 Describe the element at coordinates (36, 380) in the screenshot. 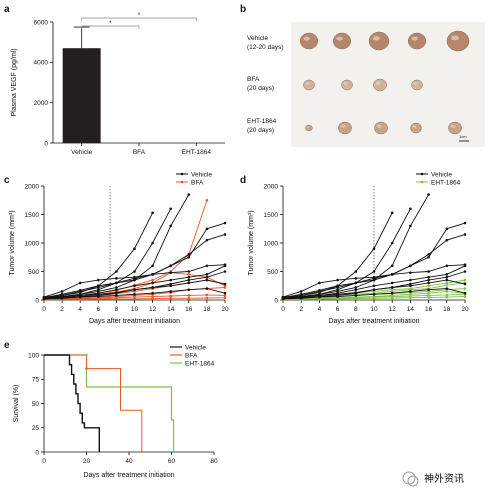

I see `e-y-tick-label: 75` at that location.